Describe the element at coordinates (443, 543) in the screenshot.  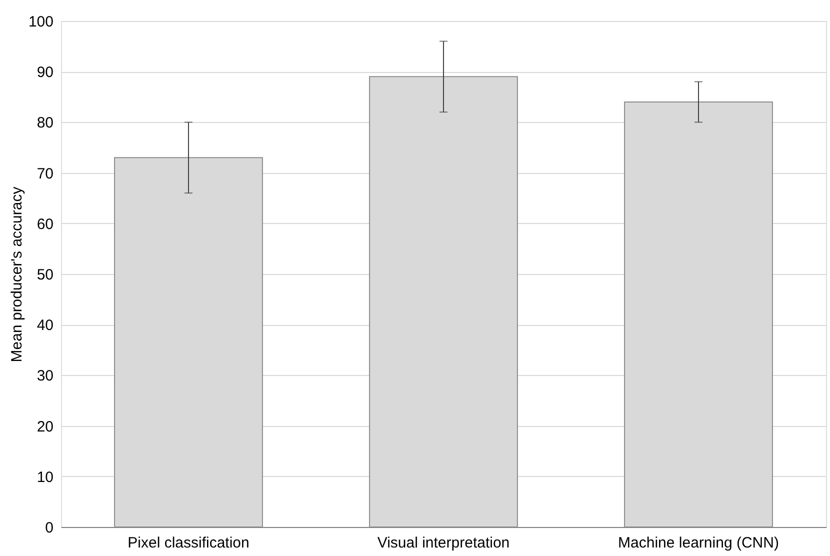
I see `x-tick-label: Visual interpretation` at that location.